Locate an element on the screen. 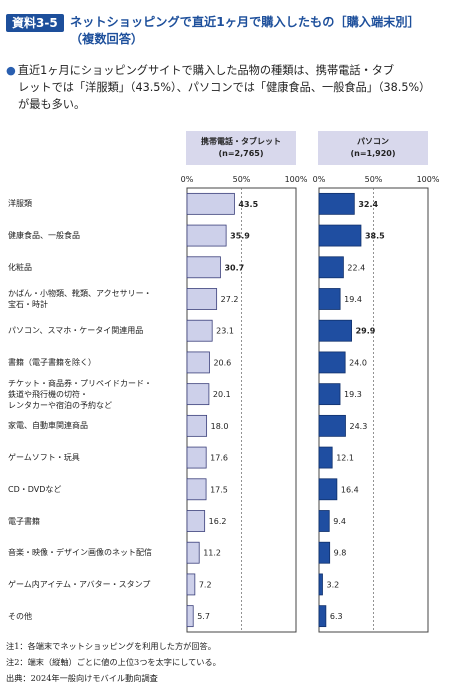 This screenshot has height=699, width=452. category-label-line: かばん・小物類、靴類、アクセサリー・ is located at coordinates (80, 293).